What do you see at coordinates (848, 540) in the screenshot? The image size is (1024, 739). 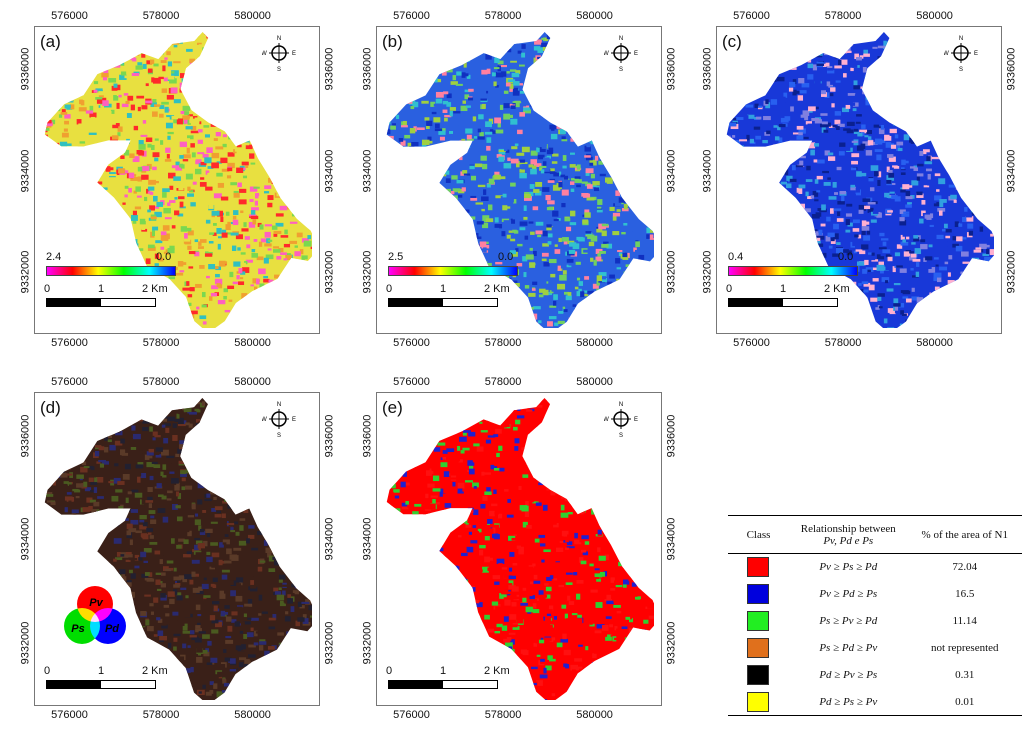 I see `table-header-sub: Pv, Pd e Ps` at bounding box center [848, 540].